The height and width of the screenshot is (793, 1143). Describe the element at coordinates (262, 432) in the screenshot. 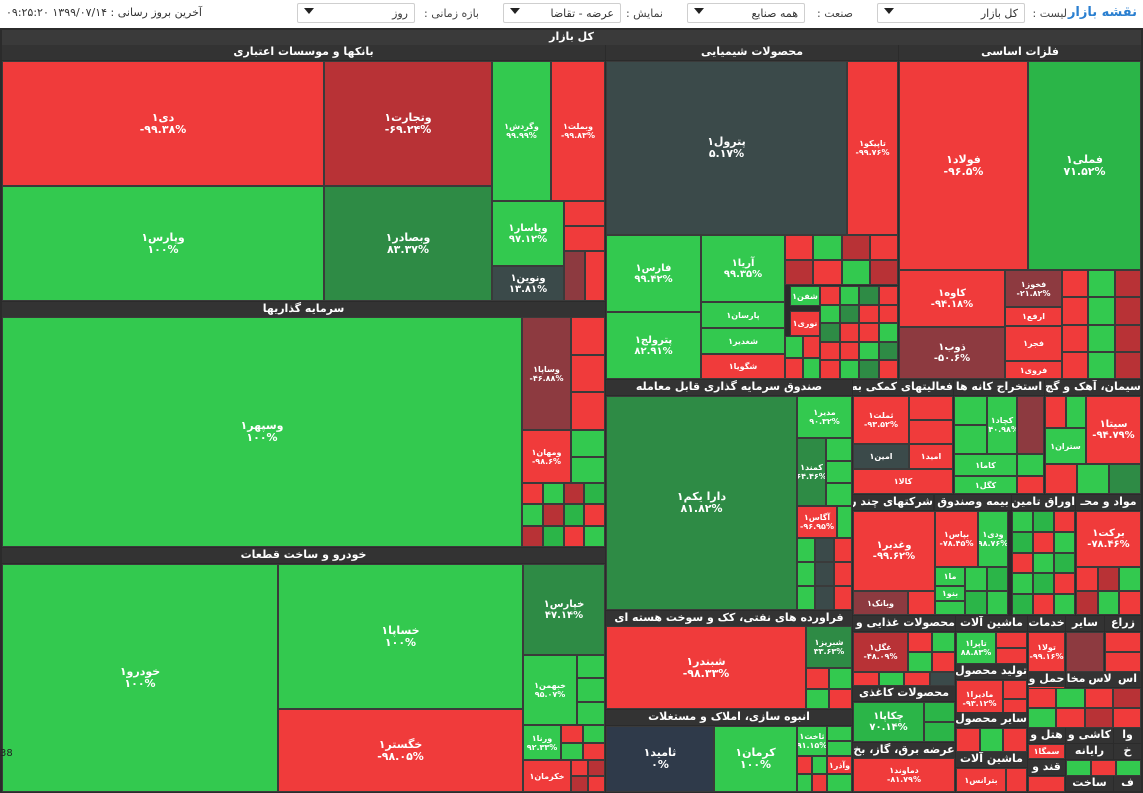

I see `stock-tile: وسپهر۱ ۱۰۰%` at that location.